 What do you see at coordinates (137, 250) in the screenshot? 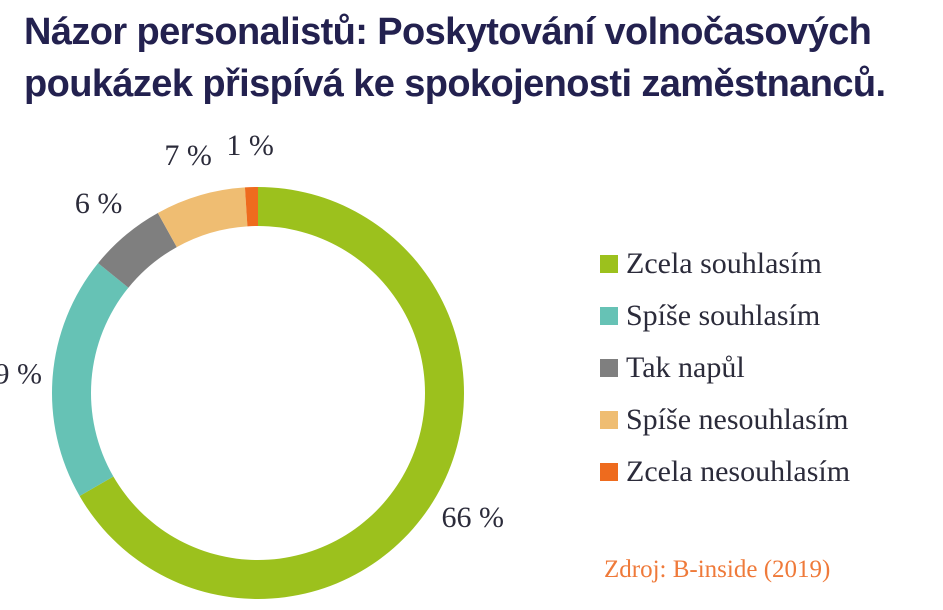
I see `donut-slice-tak-napul` at bounding box center [137, 250].